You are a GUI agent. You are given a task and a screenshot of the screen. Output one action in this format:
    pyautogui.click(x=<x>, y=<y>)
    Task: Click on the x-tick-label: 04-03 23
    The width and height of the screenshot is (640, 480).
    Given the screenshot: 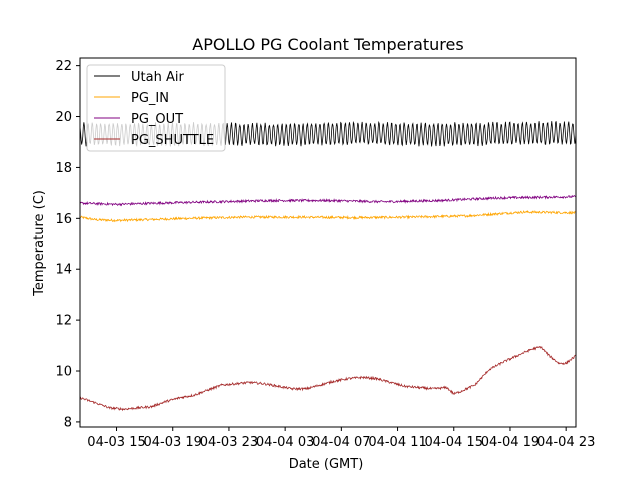 What is the action you would take?
    pyautogui.click(x=229, y=442)
    